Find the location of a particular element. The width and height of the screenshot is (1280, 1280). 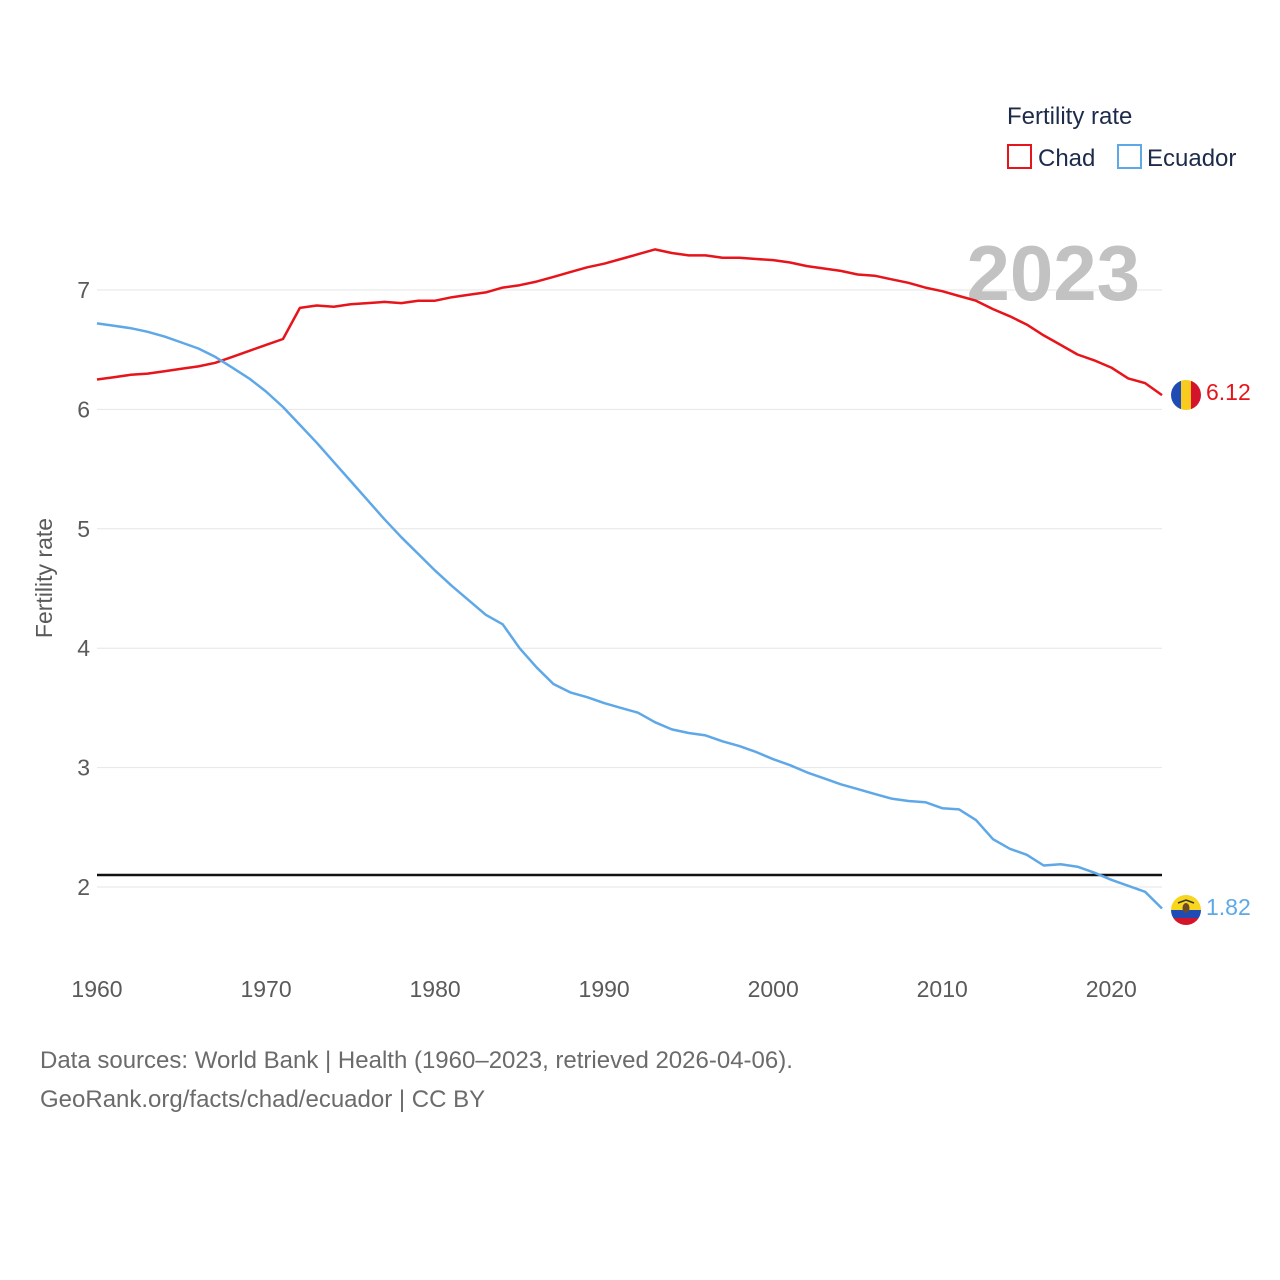

x-tick-label: 1970 is located at coordinates (265, 989).